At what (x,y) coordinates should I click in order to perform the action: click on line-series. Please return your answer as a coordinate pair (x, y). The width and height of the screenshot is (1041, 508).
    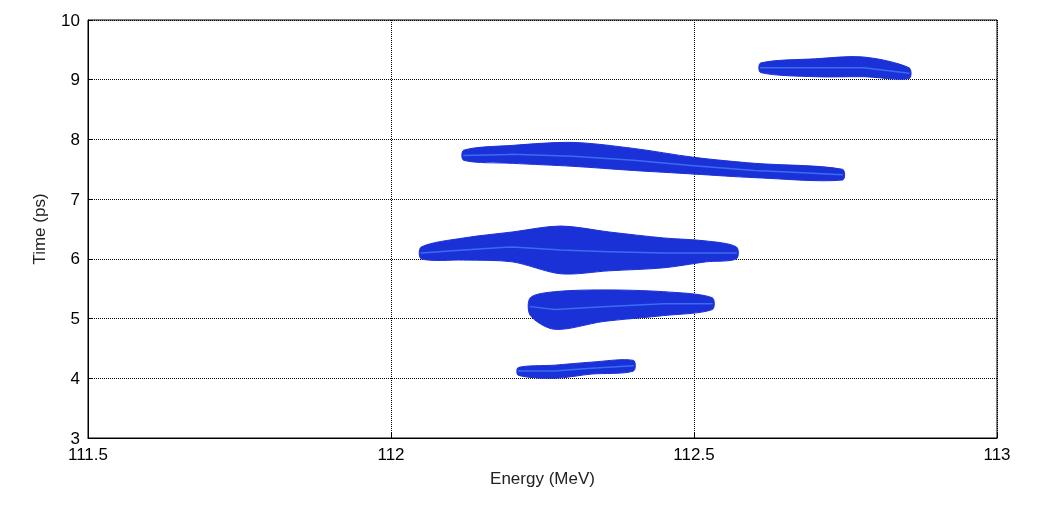
    Looking at the image, I should click on (653, 164).